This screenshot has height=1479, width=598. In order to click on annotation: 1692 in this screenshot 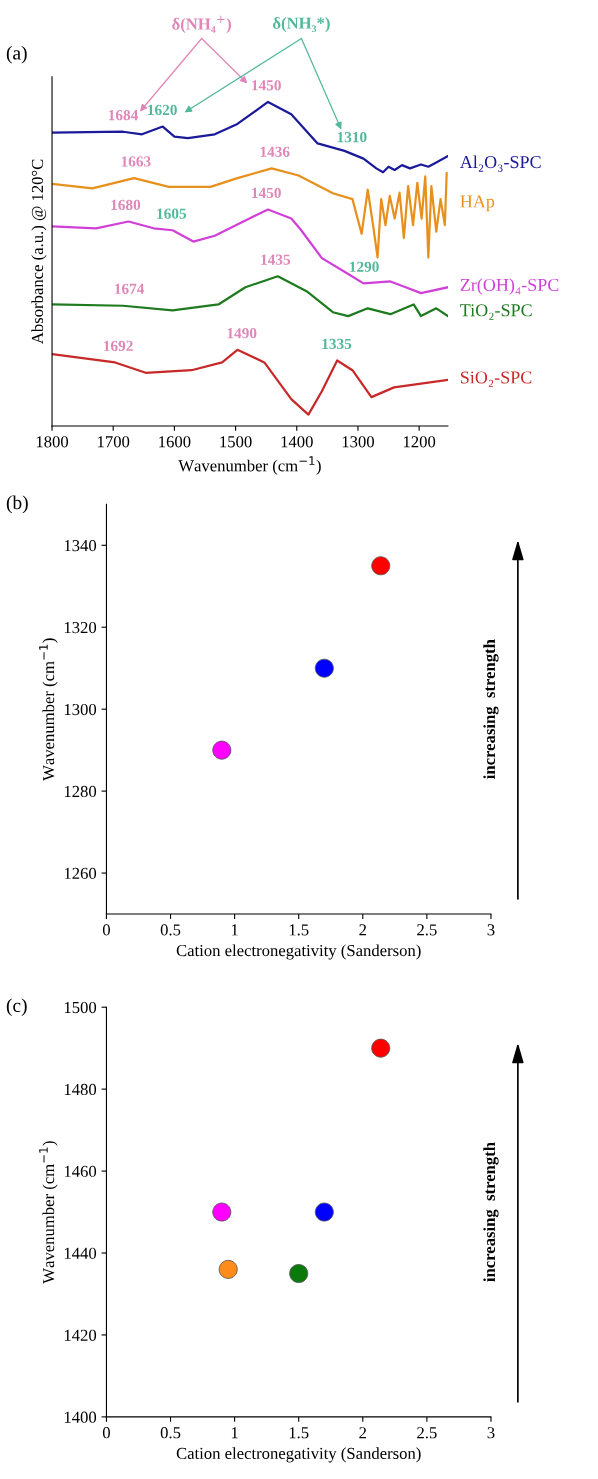, I will do `click(118, 345)`.